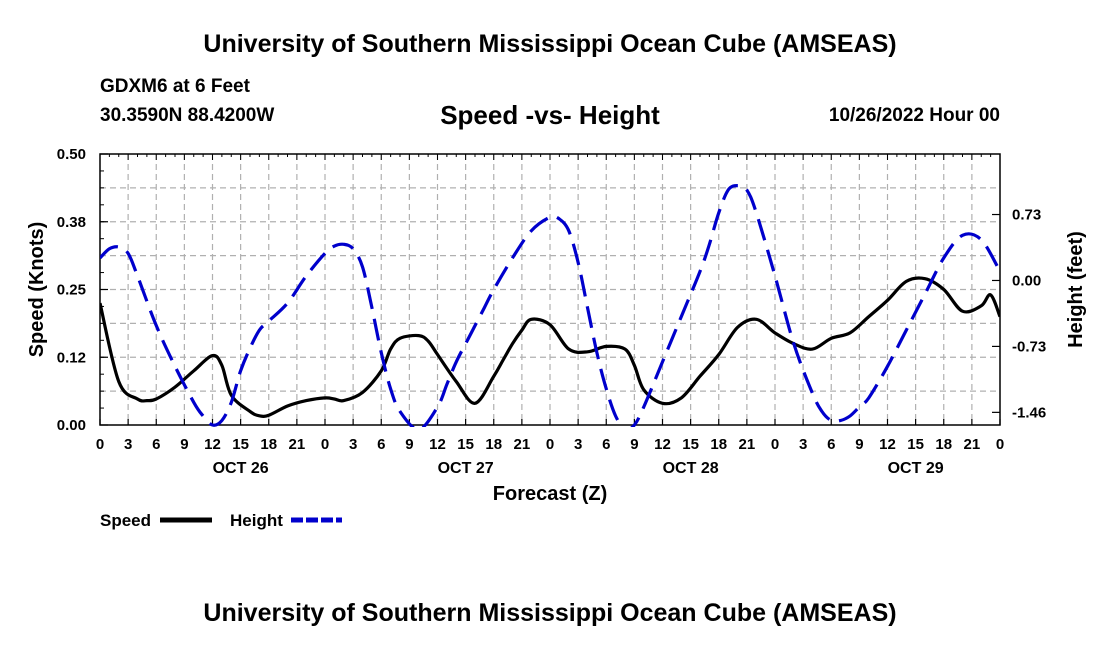 Image resolution: width=1100 pixels, height=650 pixels. I want to click on forecast-datetime: 10/26/2022 Hour 00, so click(914, 115).